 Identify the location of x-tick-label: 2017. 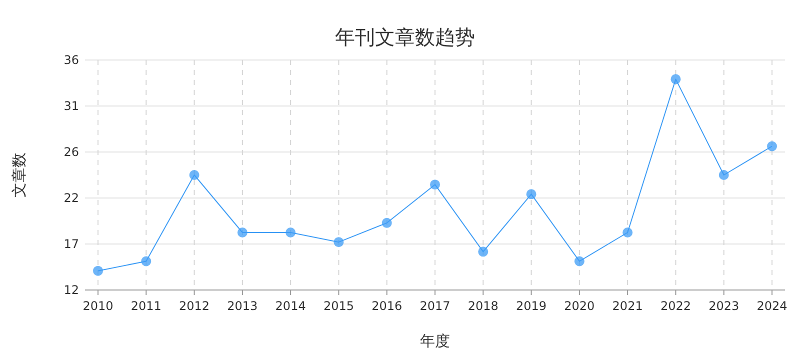
(435, 306).